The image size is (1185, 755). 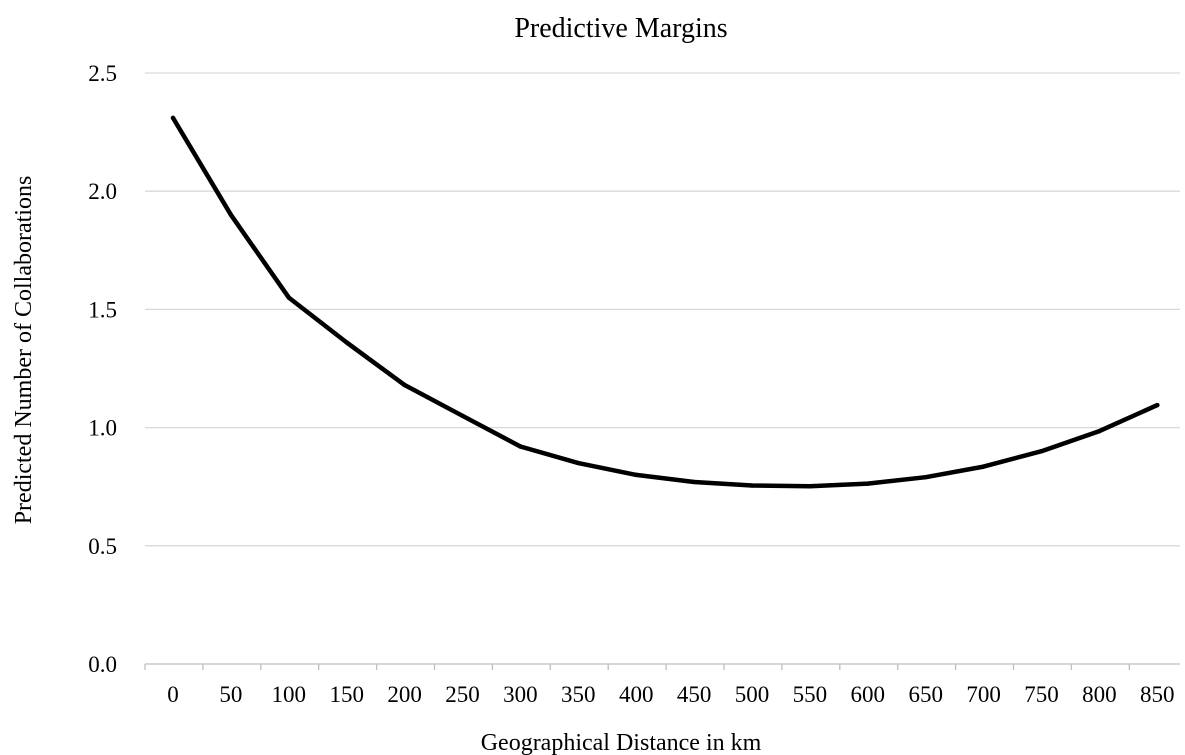 I want to click on x-tick-label: 750, so click(x=1041, y=694).